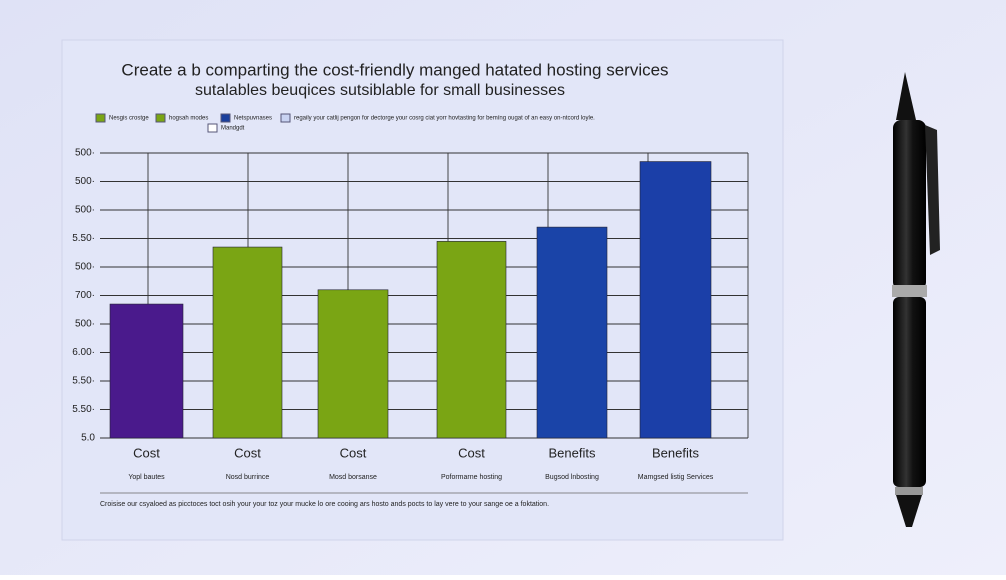 This screenshot has height=580, width=1006. What do you see at coordinates (471, 477) in the screenshot?
I see `x-sublabel: Poformarne hosting` at bounding box center [471, 477].